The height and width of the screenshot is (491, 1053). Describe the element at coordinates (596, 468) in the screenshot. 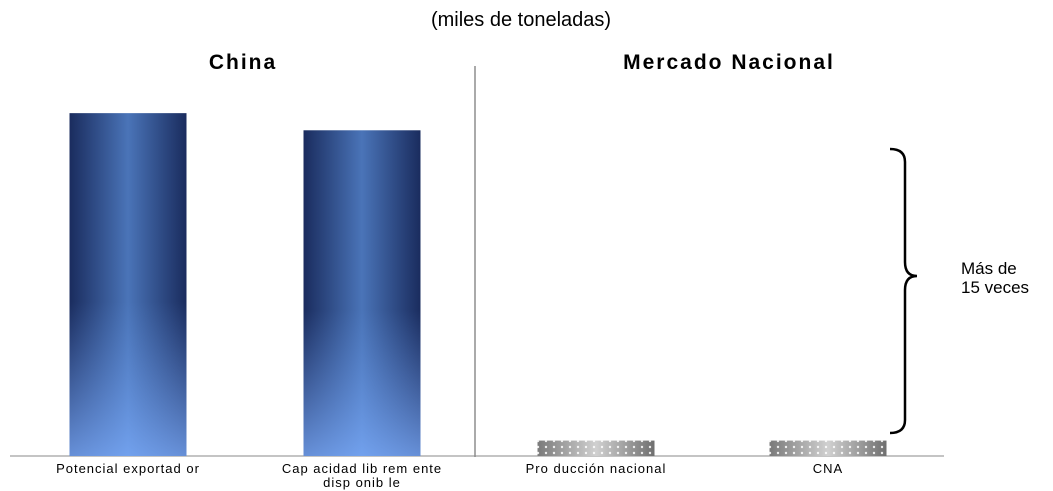

I see `tick-label-produccion-nacional: Pro ducción nacional` at that location.